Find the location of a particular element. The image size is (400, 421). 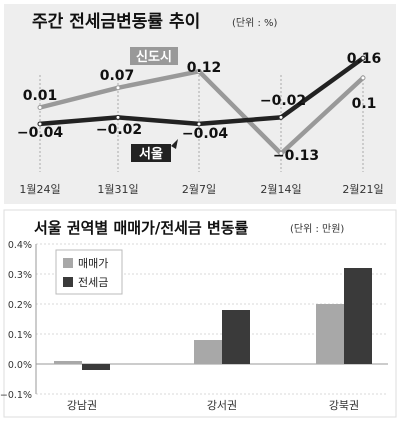

x-tick-label: 2월7일 is located at coordinates (199, 189).